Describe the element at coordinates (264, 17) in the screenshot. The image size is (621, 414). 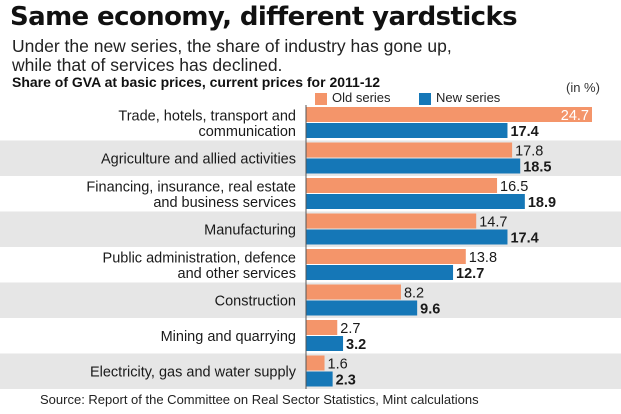
I see `chart-title: Same economy, different yardsticks` at that location.